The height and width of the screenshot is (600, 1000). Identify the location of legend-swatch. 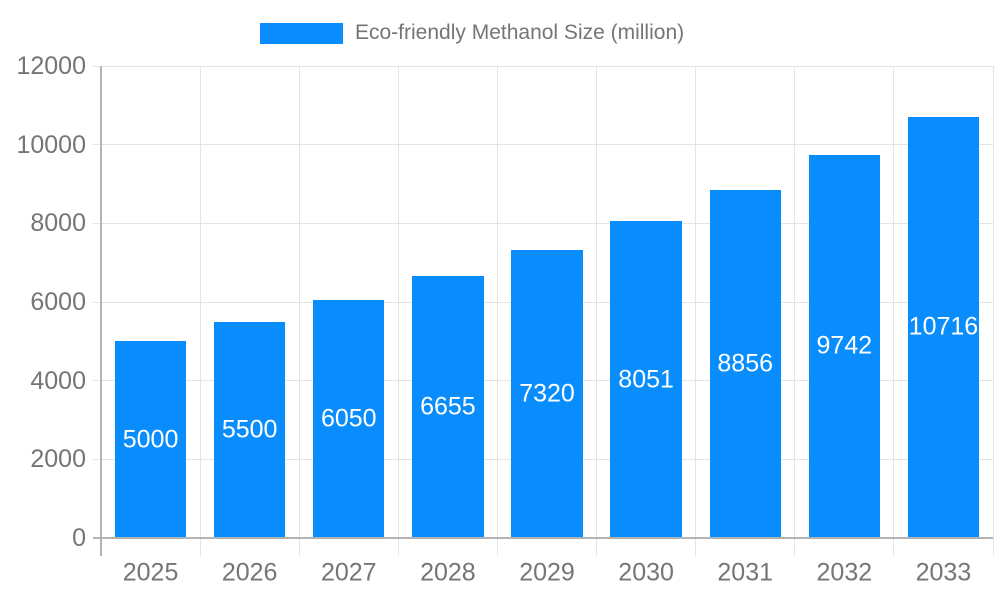
(301, 33).